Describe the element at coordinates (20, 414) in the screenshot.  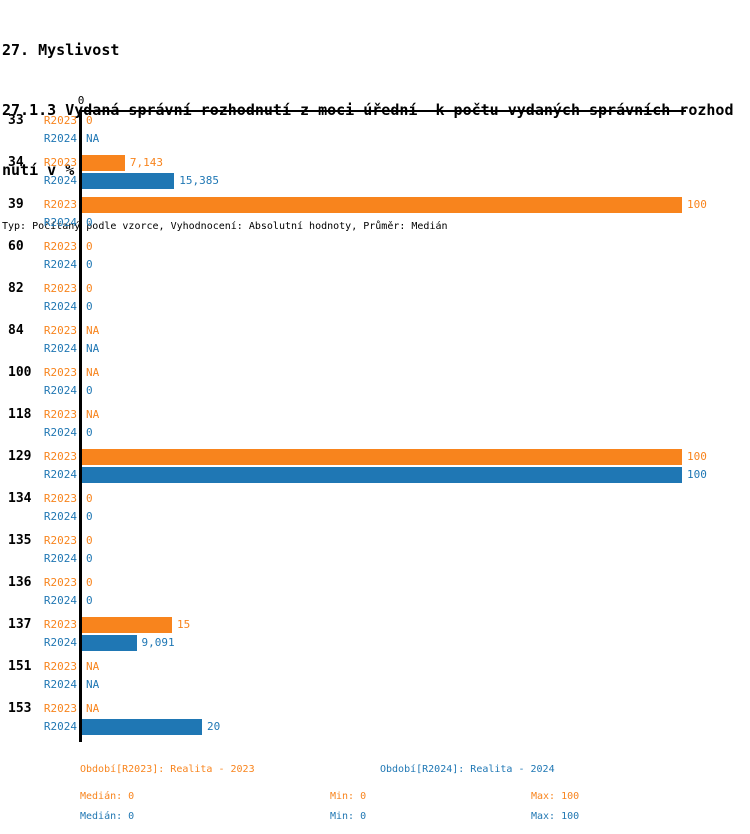
I see `category-label: 118` at that location.